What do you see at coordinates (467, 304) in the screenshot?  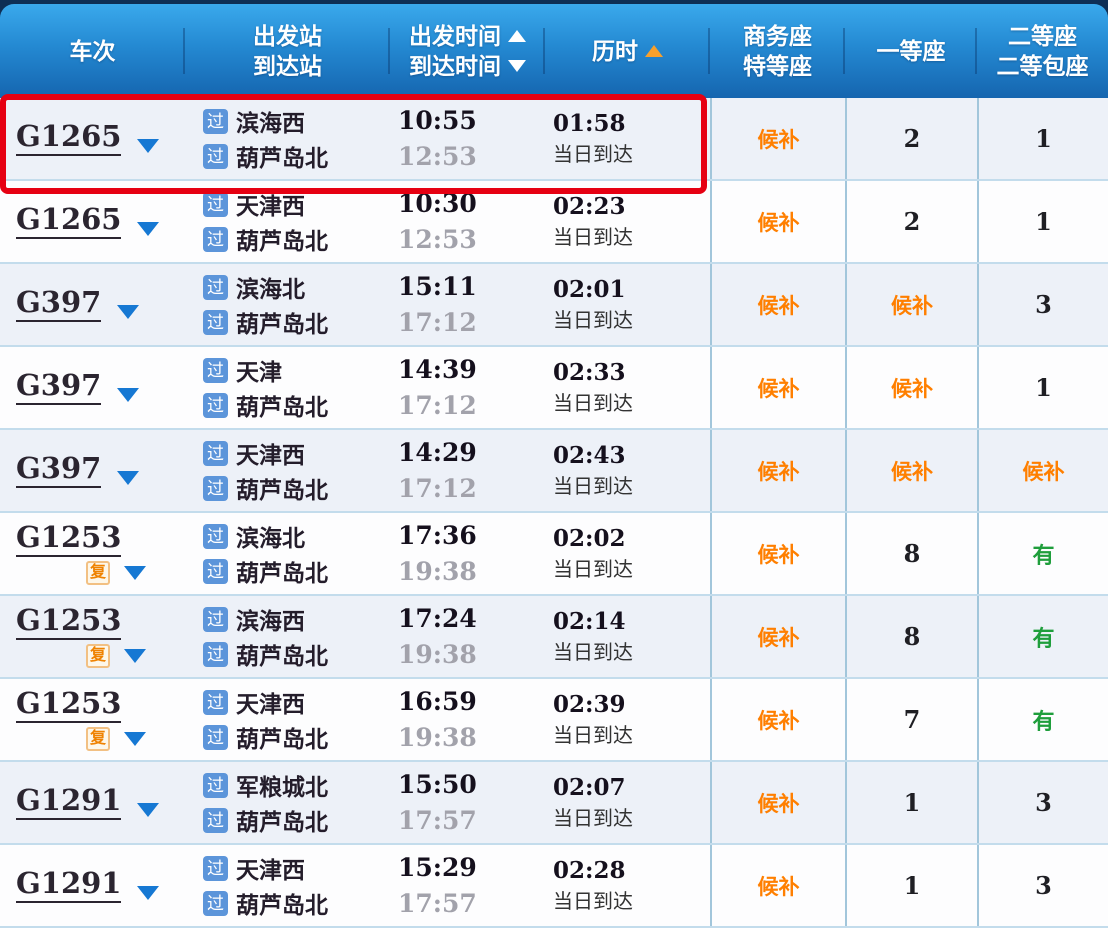 I see `times-cell: 15:11 17:12` at bounding box center [467, 304].